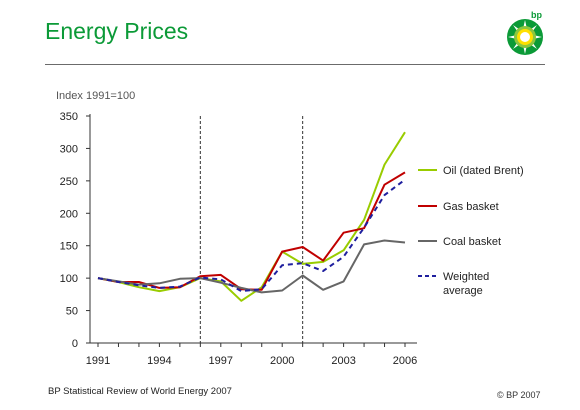 Image resolution: width=580 pixels, height=410 pixels. What do you see at coordinates (69, 149) in the screenshot?
I see `y-tick-label: 300` at bounding box center [69, 149].